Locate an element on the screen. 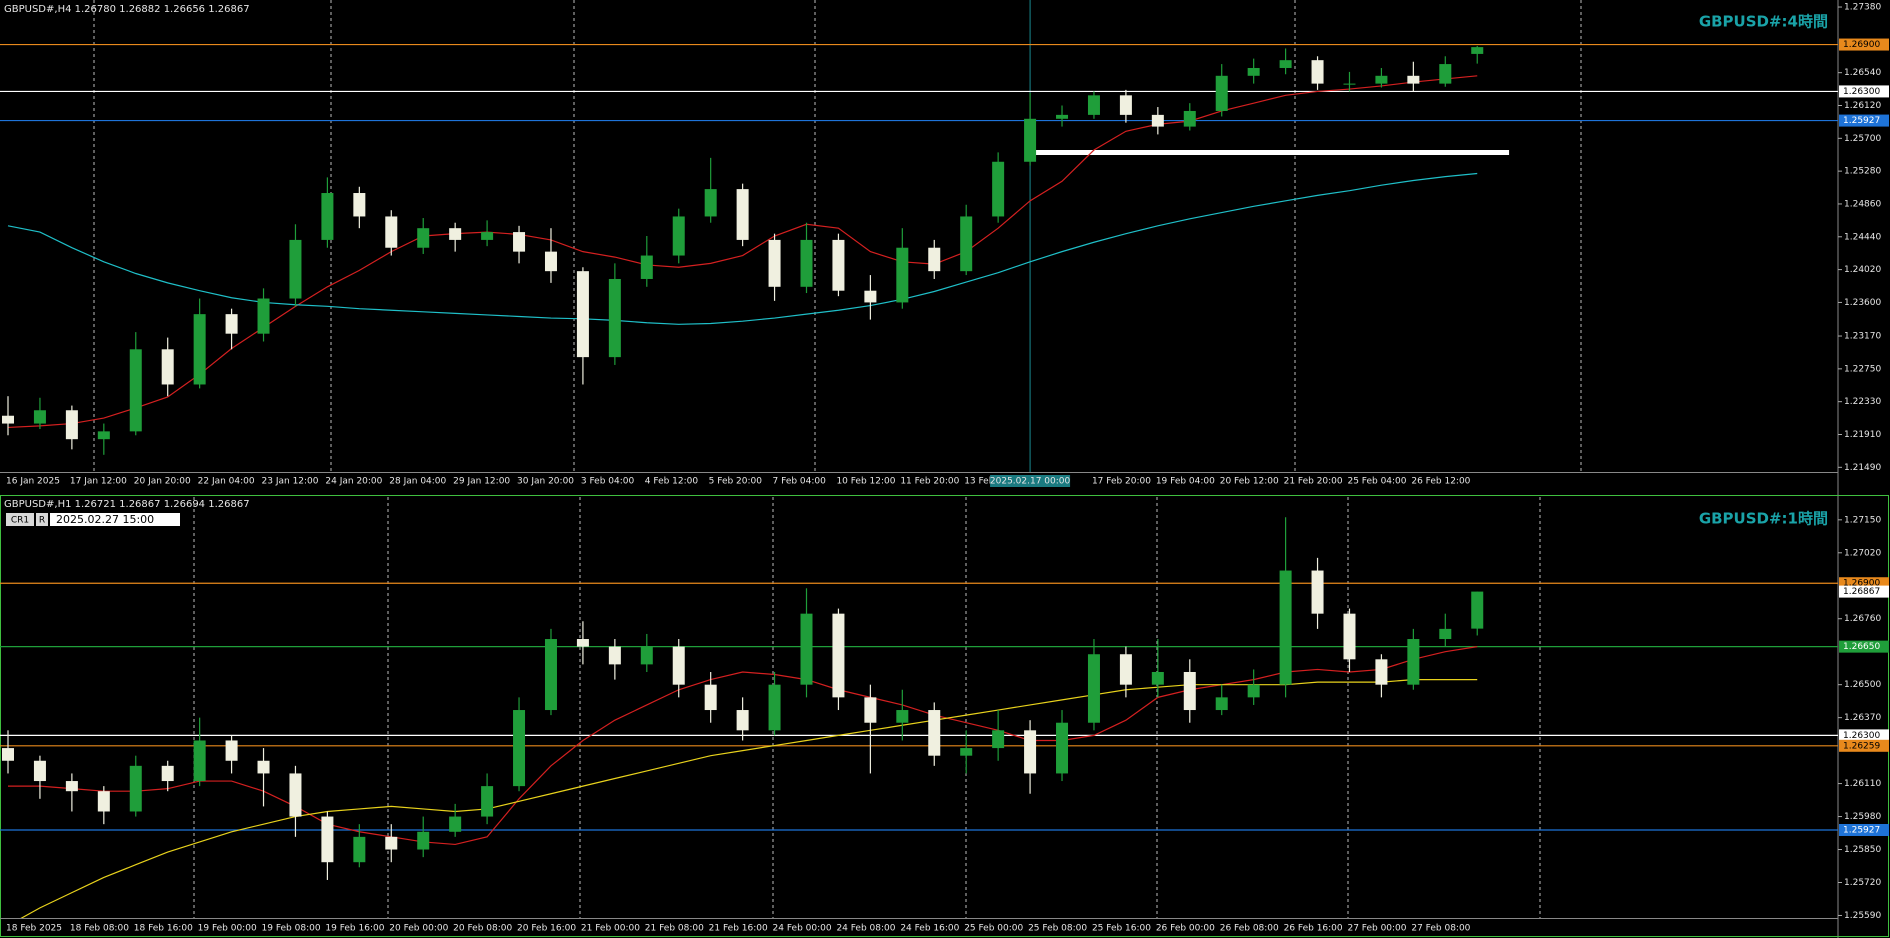  y-tick-label: 1.23170 is located at coordinates (1862, 337).